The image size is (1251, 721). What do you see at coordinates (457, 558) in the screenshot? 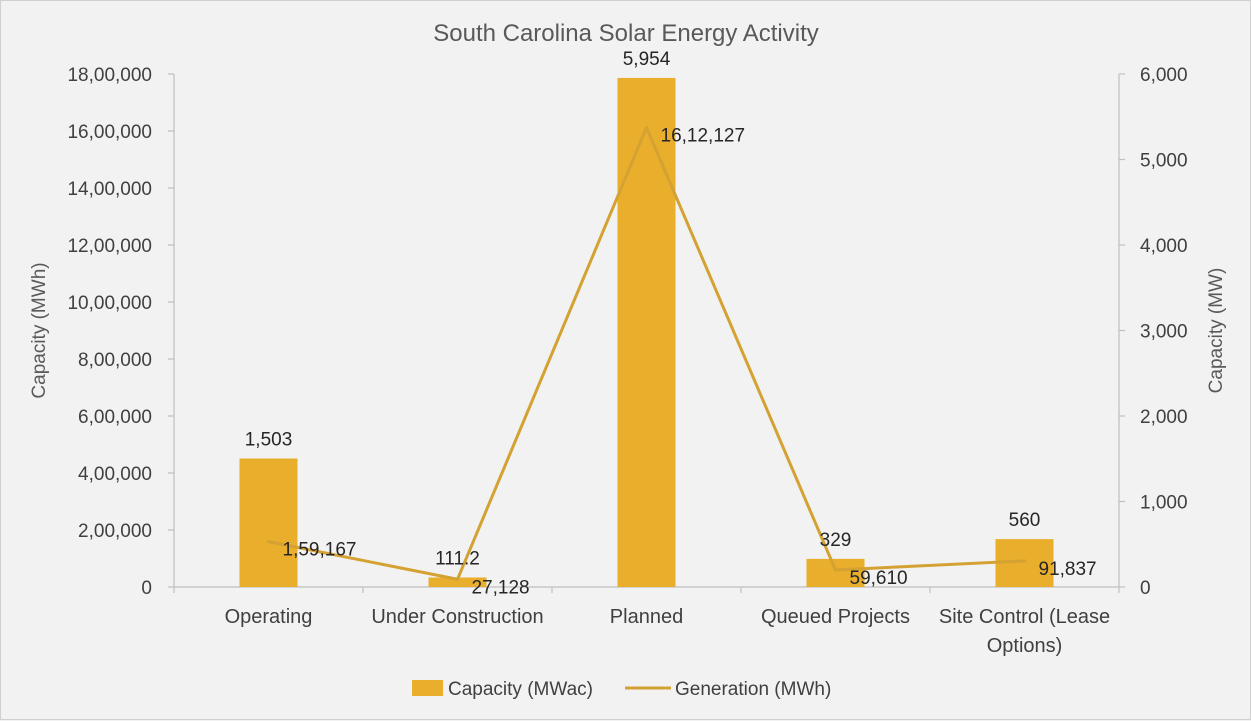
I see `capacity-data-label: 111.2` at bounding box center [457, 558].